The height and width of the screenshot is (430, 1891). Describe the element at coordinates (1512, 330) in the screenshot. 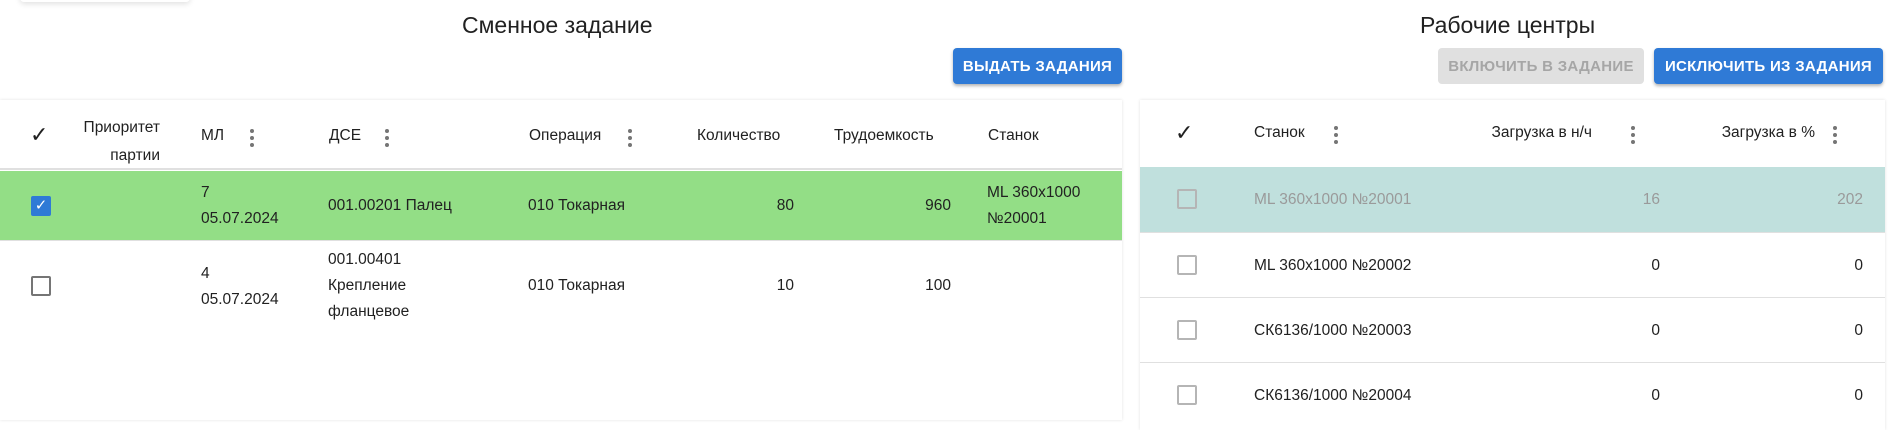

I see `table-row: СК6136/1000 №20003 0 0` at that location.